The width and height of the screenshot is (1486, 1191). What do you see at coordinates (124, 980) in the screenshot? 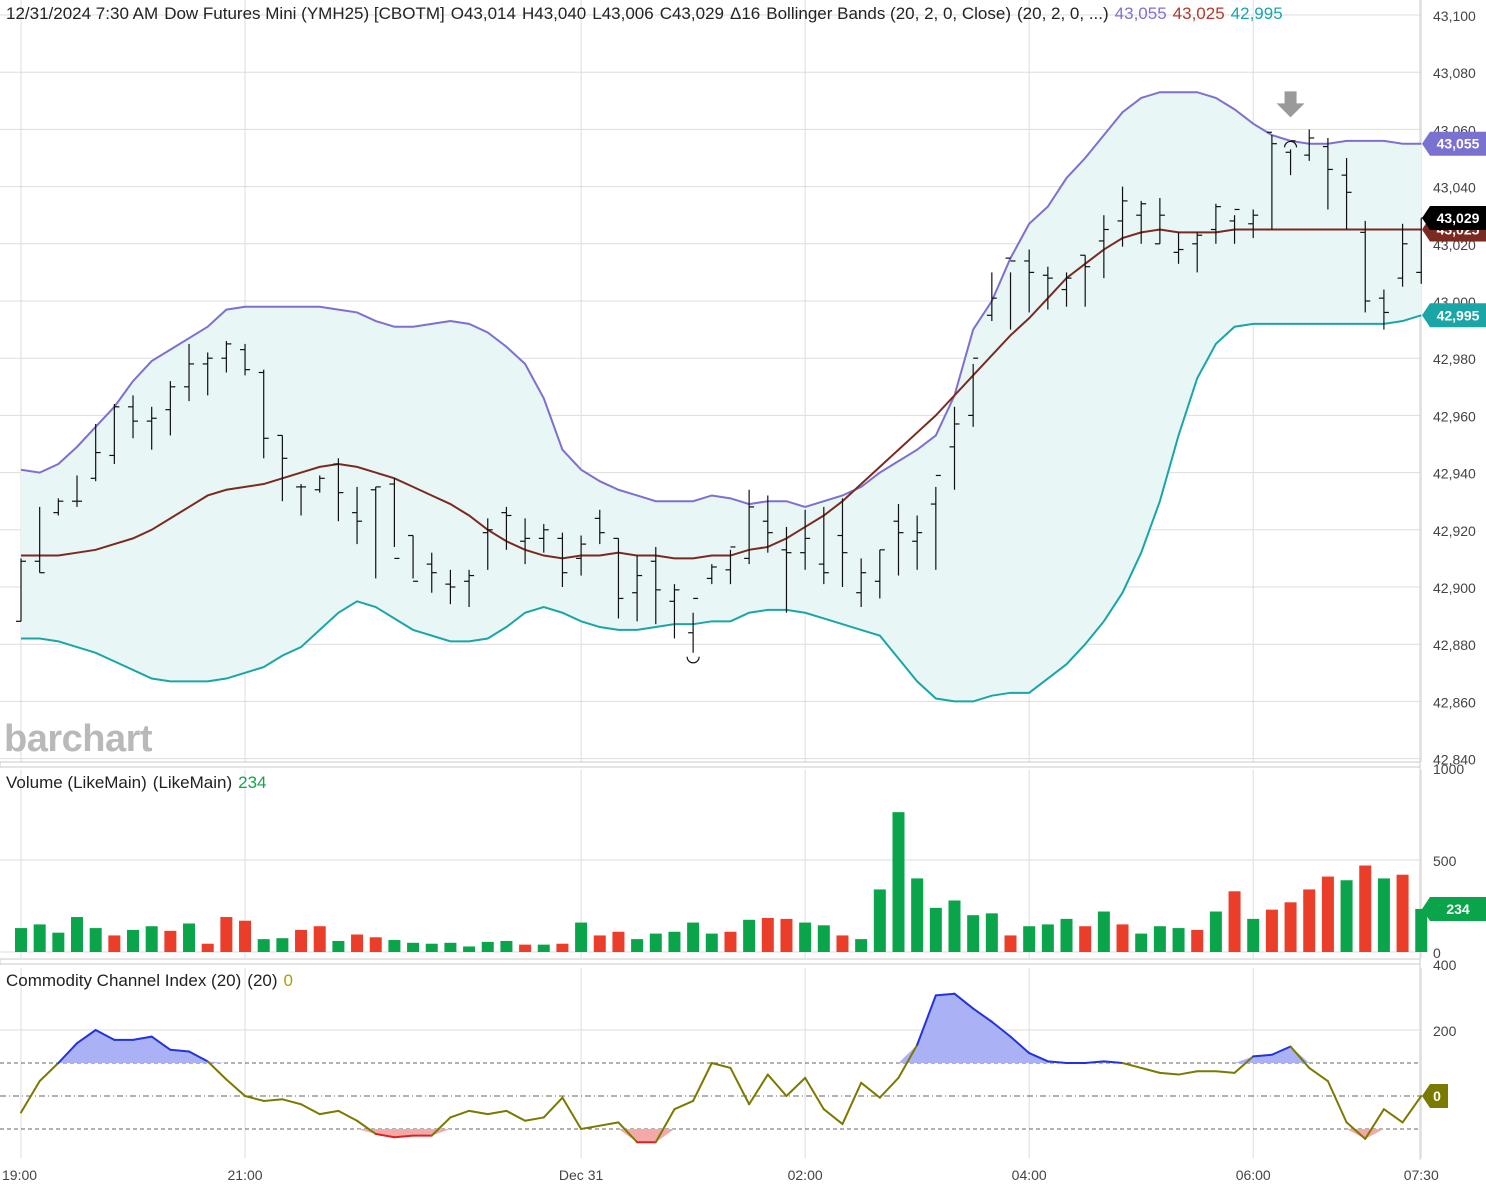
I see `cci-label: Commodity Channel Index (20)` at bounding box center [124, 980].